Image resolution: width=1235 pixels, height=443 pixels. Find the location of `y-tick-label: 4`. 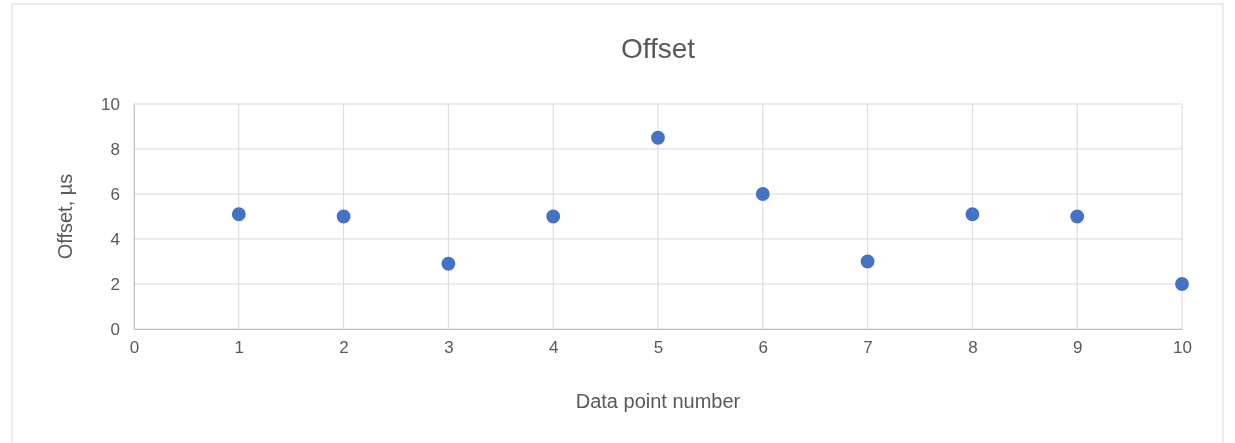

y-tick-label: 4 is located at coordinates (115, 239).